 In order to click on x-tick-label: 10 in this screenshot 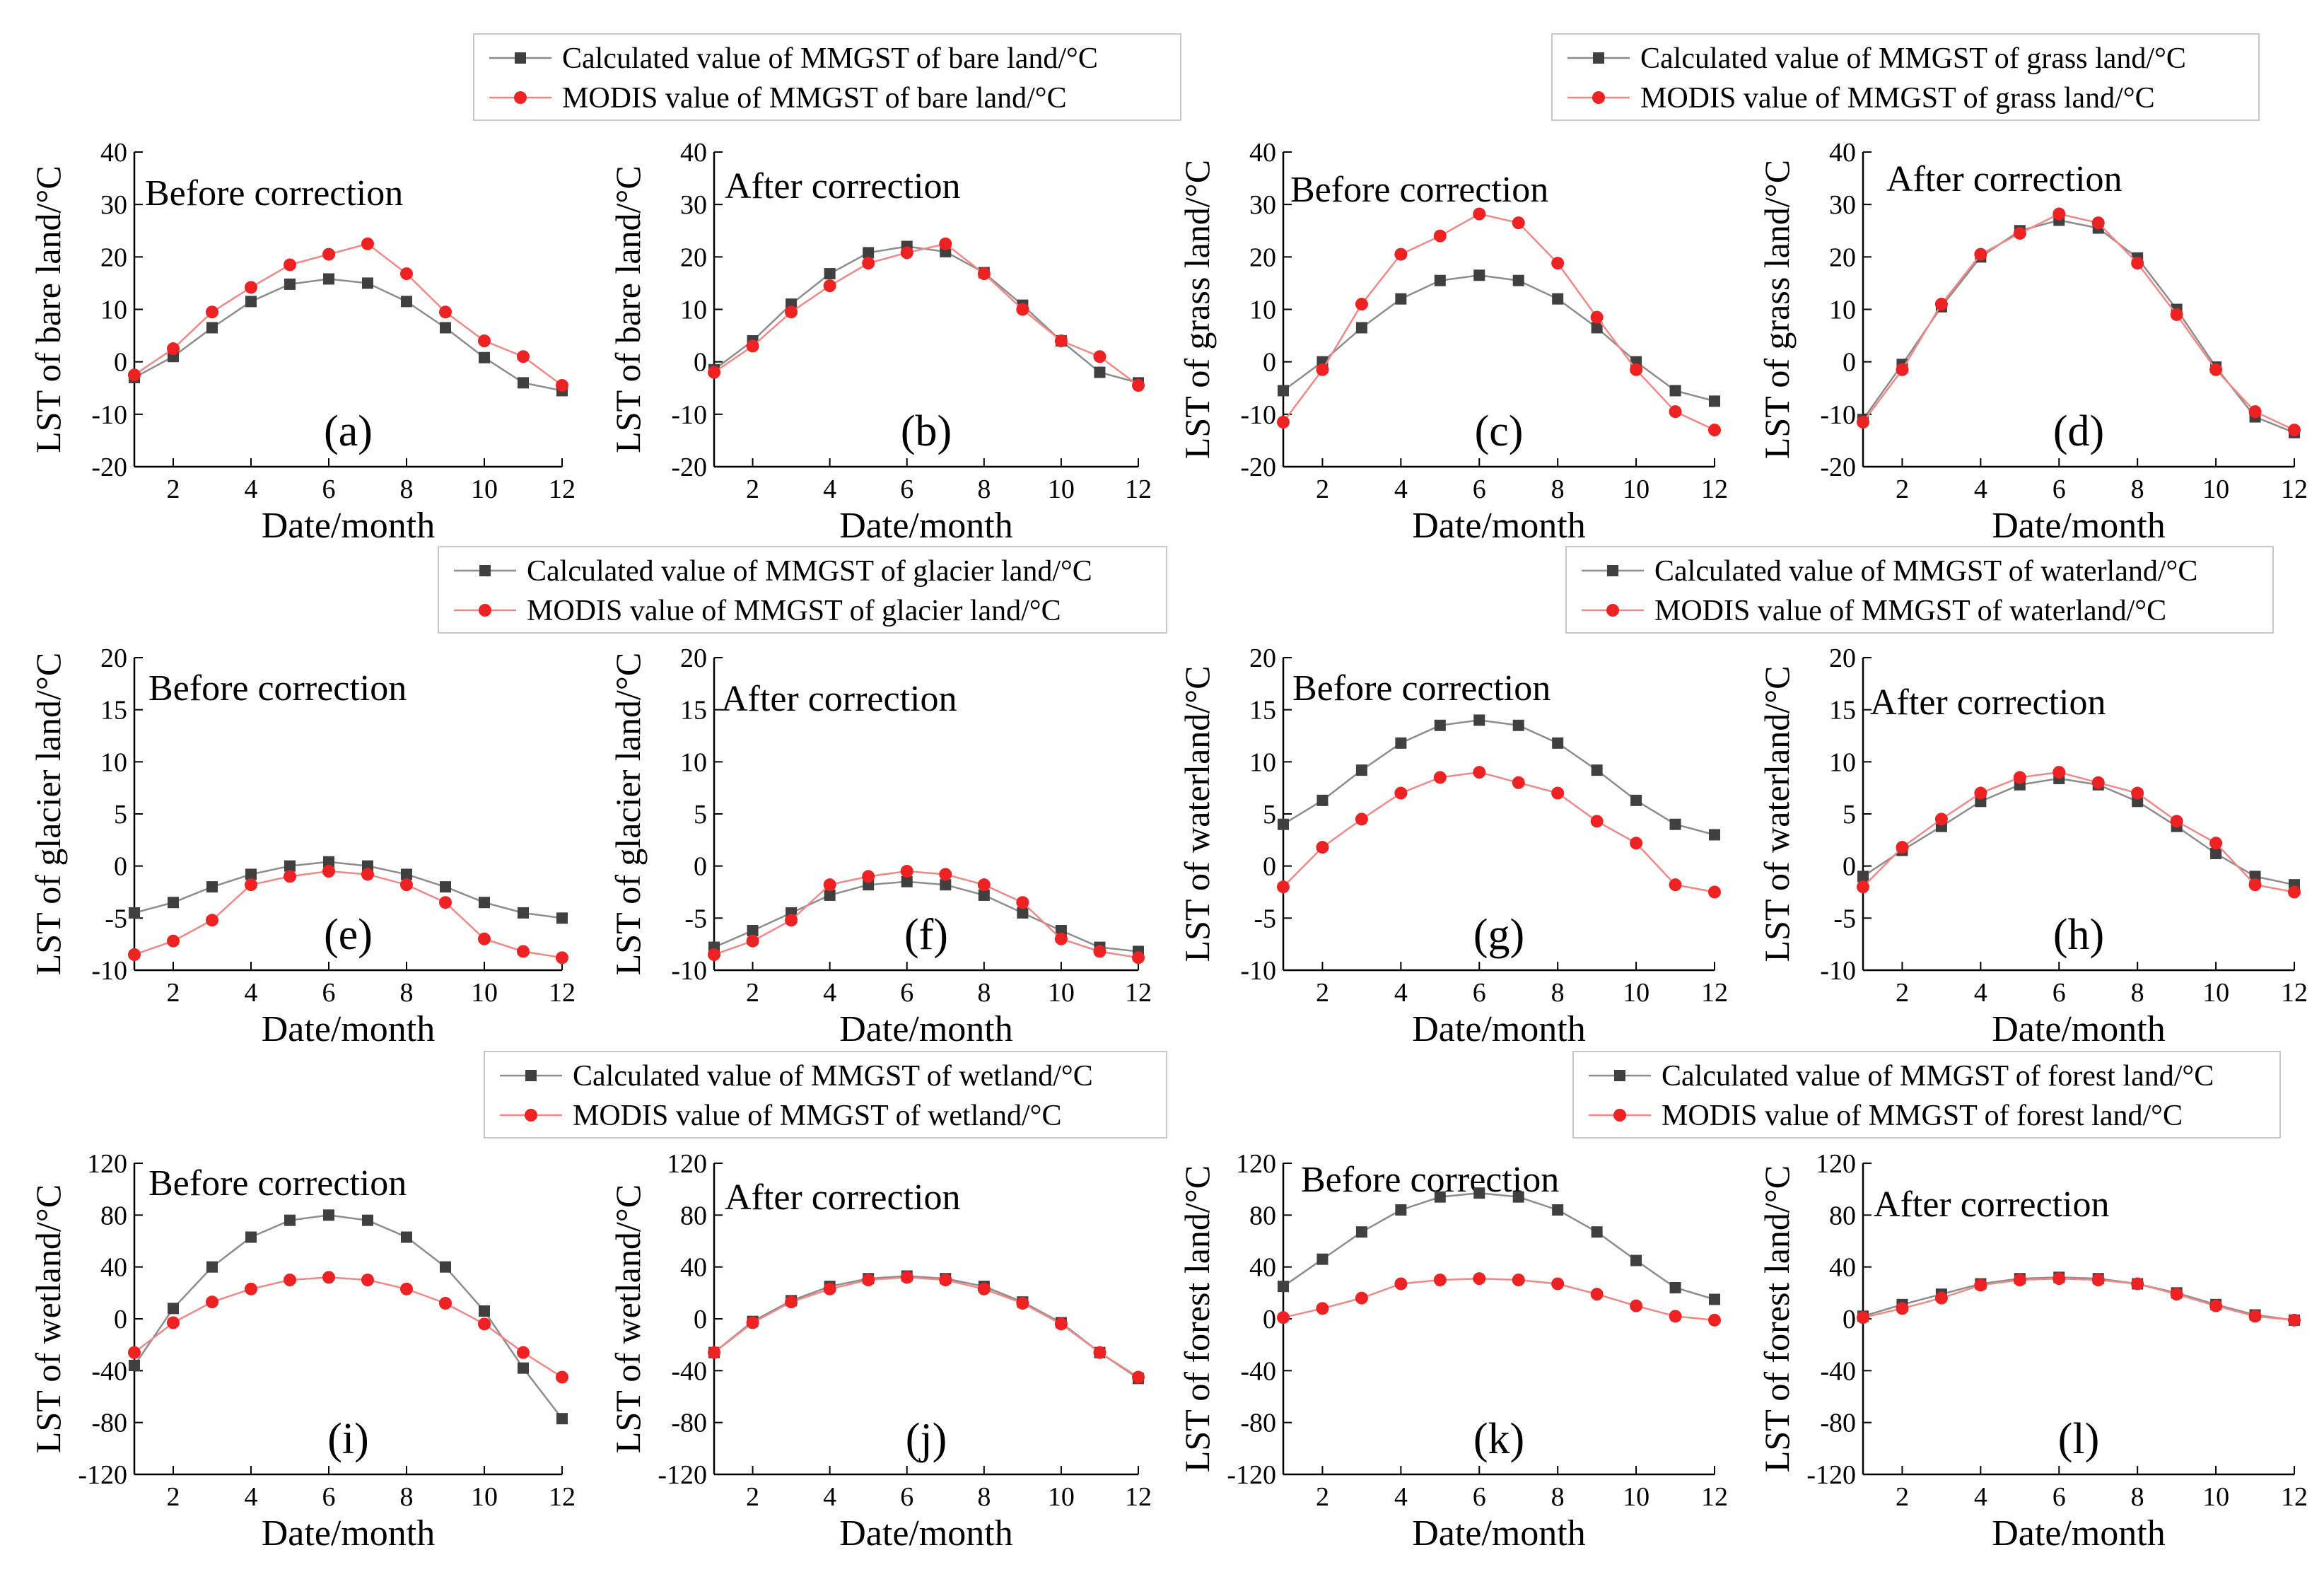, I will do `click(2216, 1497)`.